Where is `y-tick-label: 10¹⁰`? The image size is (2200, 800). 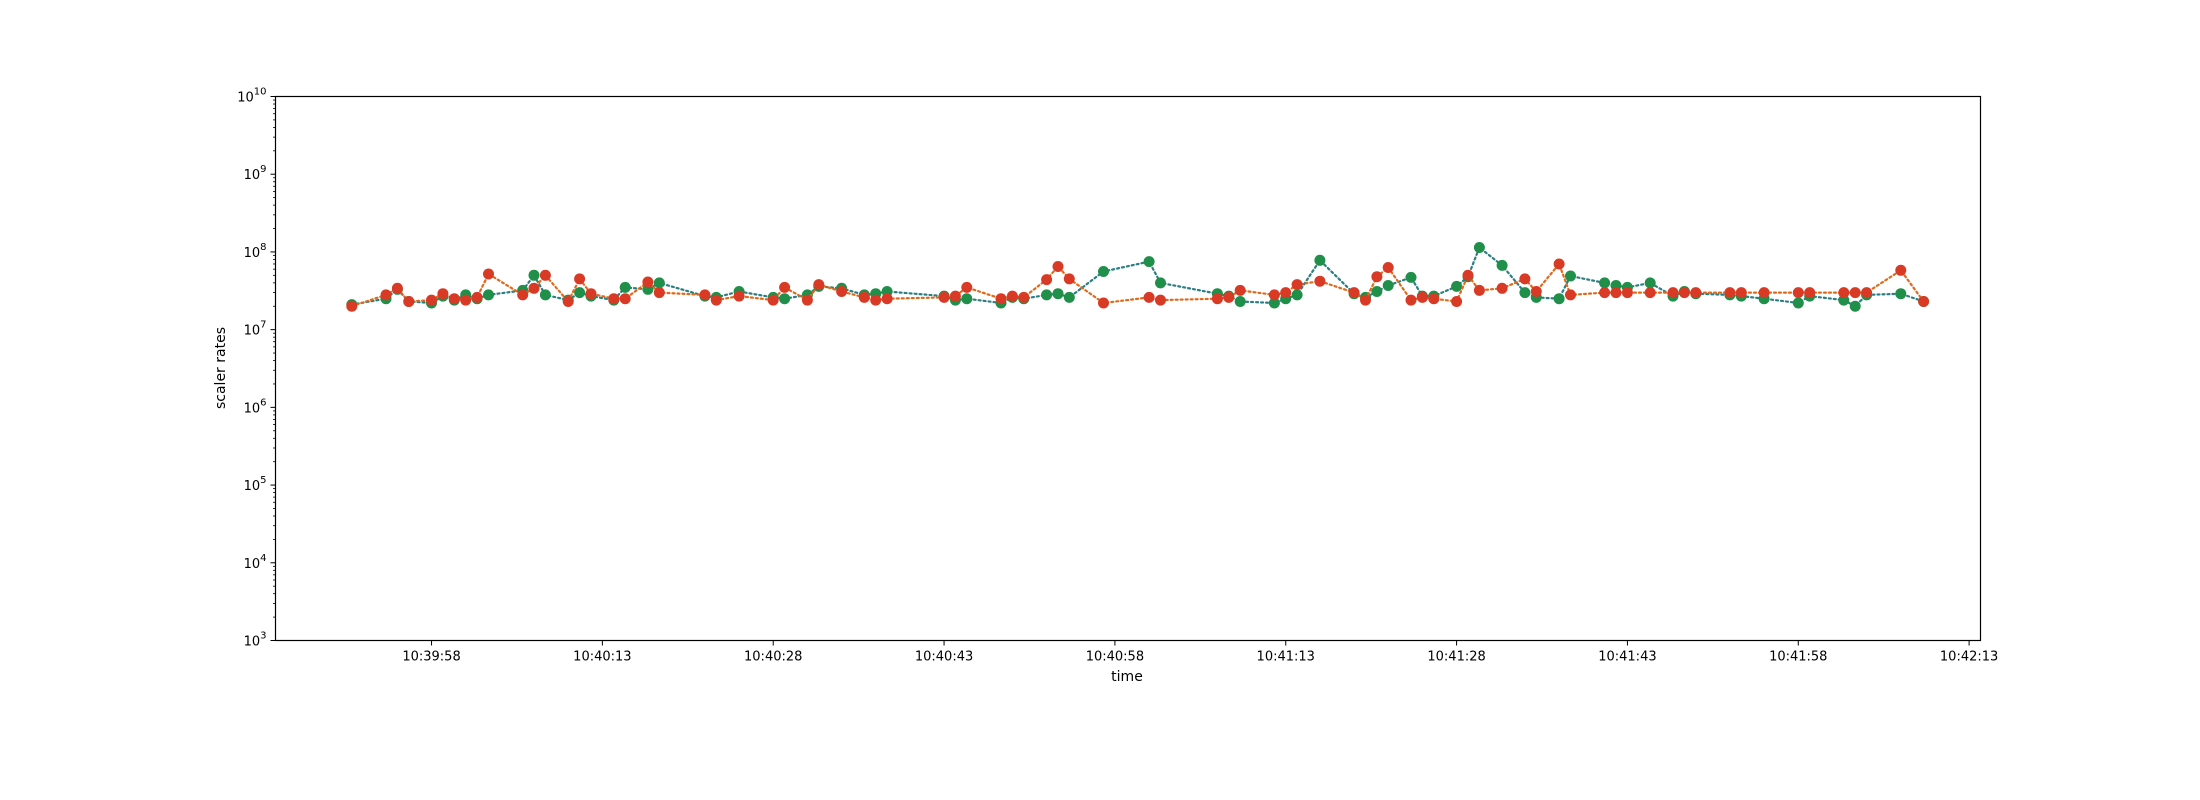 y-tick-label: 10¹⁰ is located at coordinates (251, 96).